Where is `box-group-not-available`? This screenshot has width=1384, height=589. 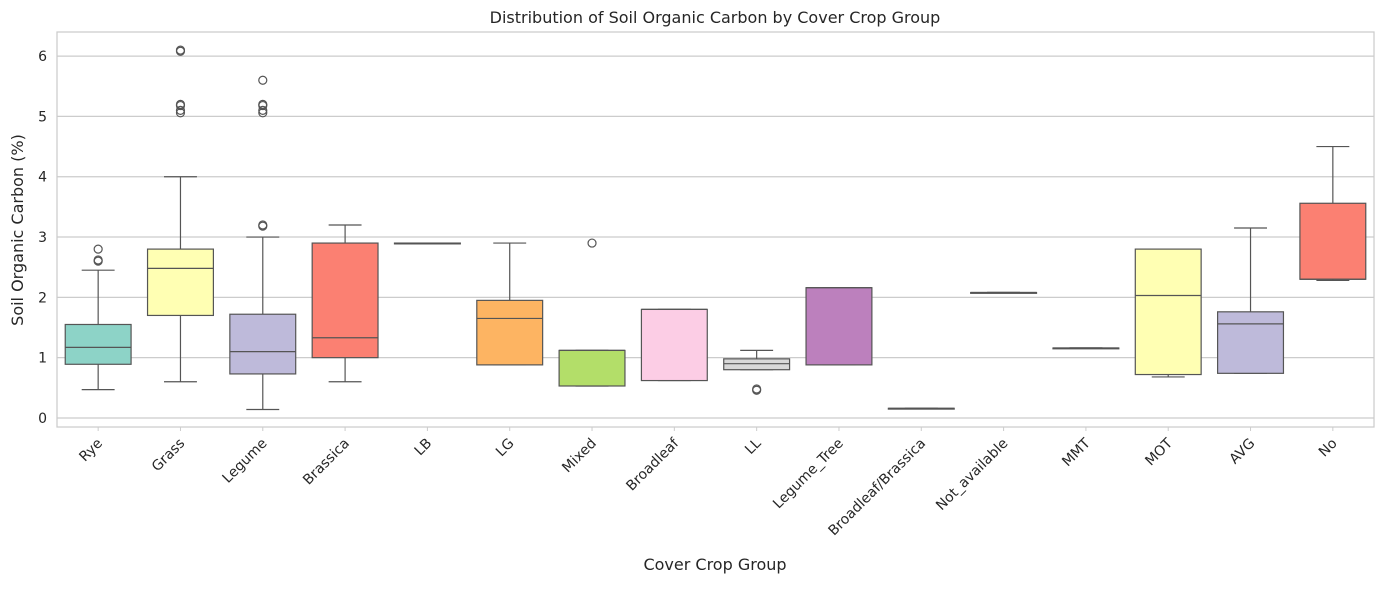
box-group-not-available is located at coordinates (1004, 292).